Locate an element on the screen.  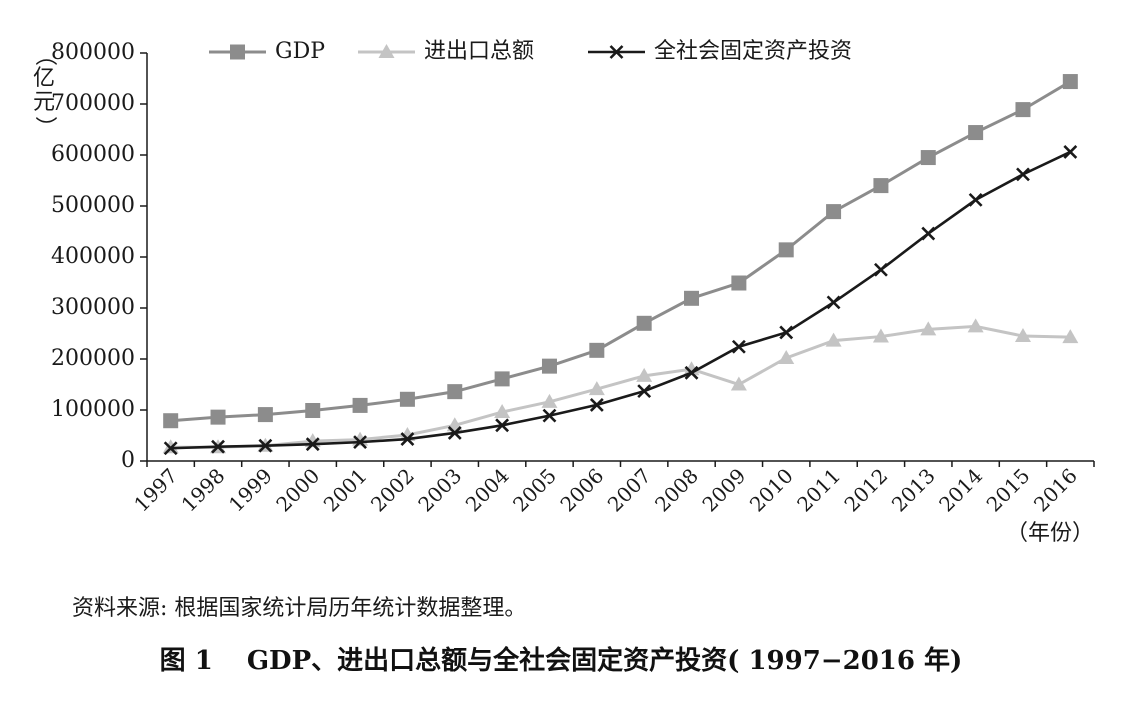
legend-label: 全社会固定资产投资 is located at coordinates (753, 51).